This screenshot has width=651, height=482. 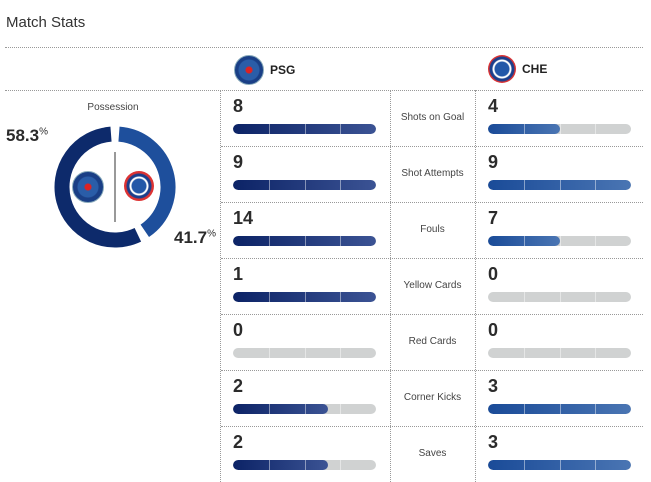 I want to click on home-stat: 9, so click(x=305, y=174).